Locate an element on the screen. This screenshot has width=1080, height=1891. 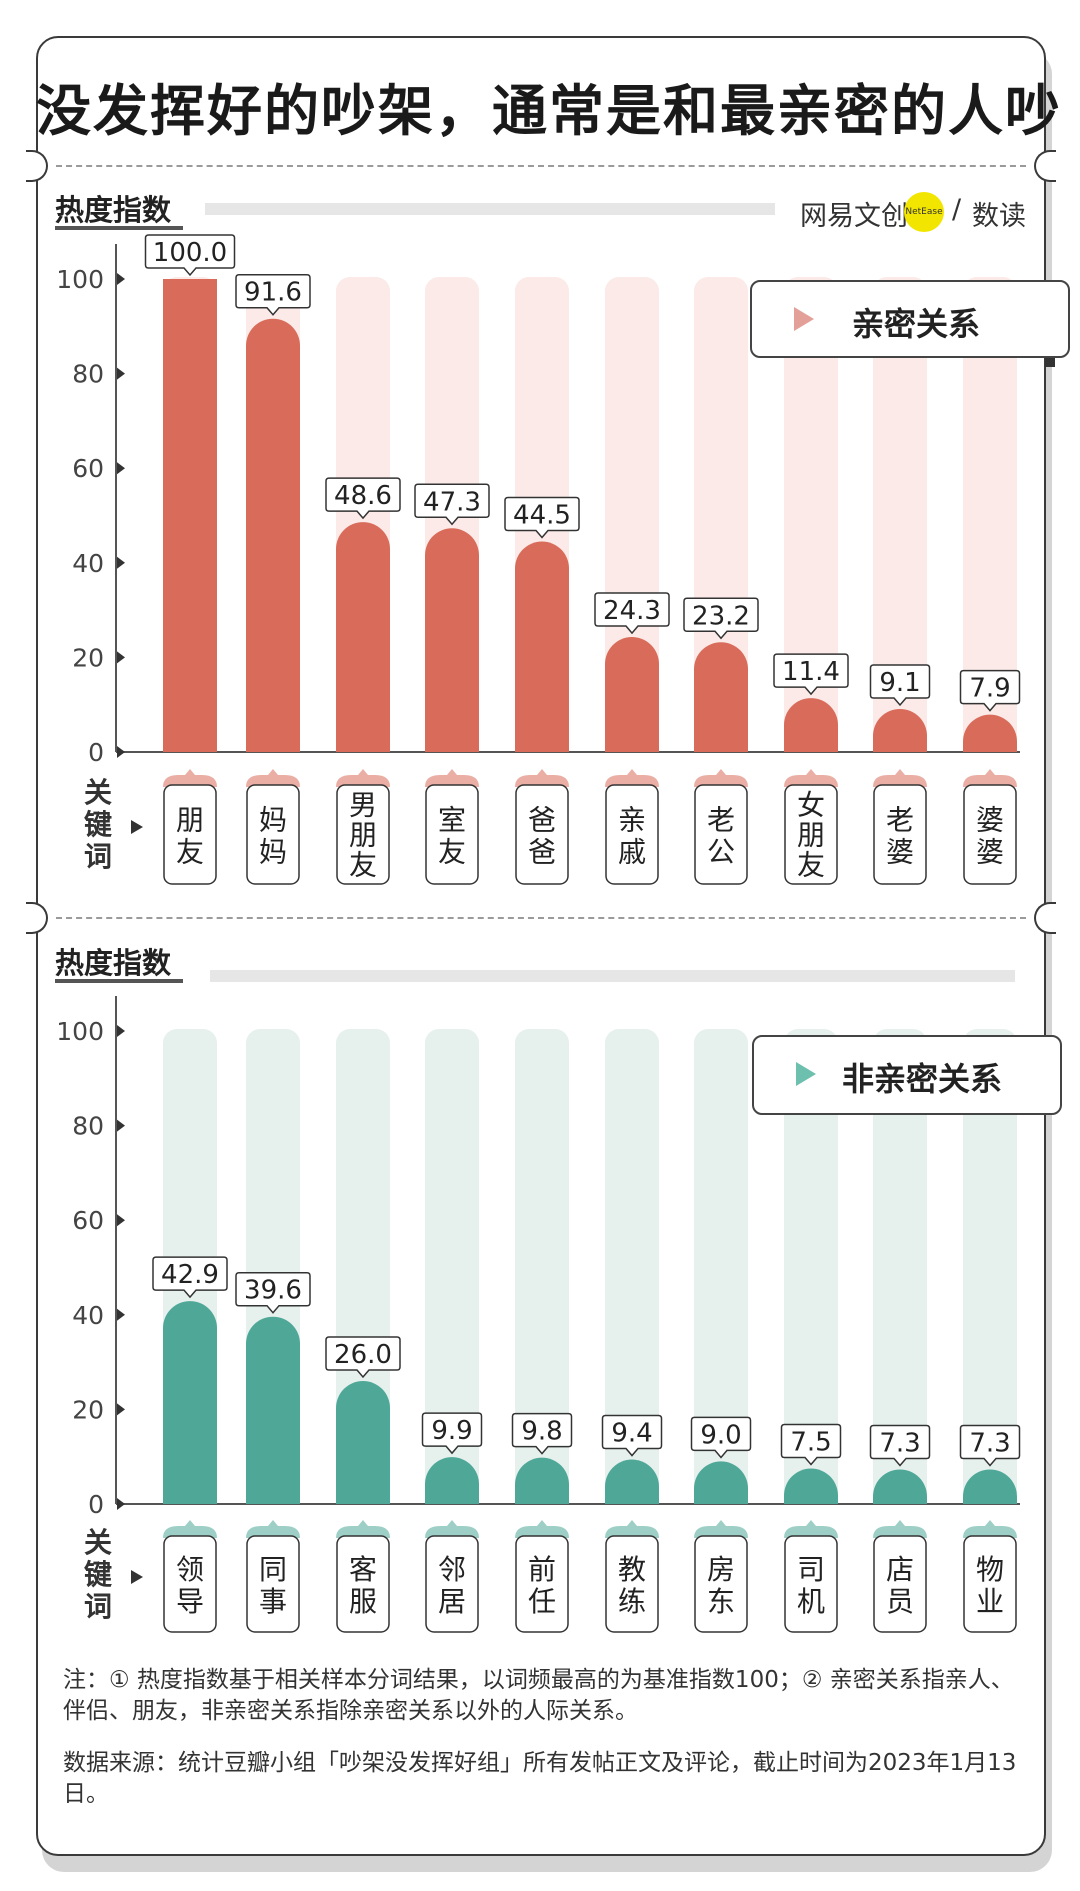
data-label: 7.3 is located at coordinates (899, 1443).